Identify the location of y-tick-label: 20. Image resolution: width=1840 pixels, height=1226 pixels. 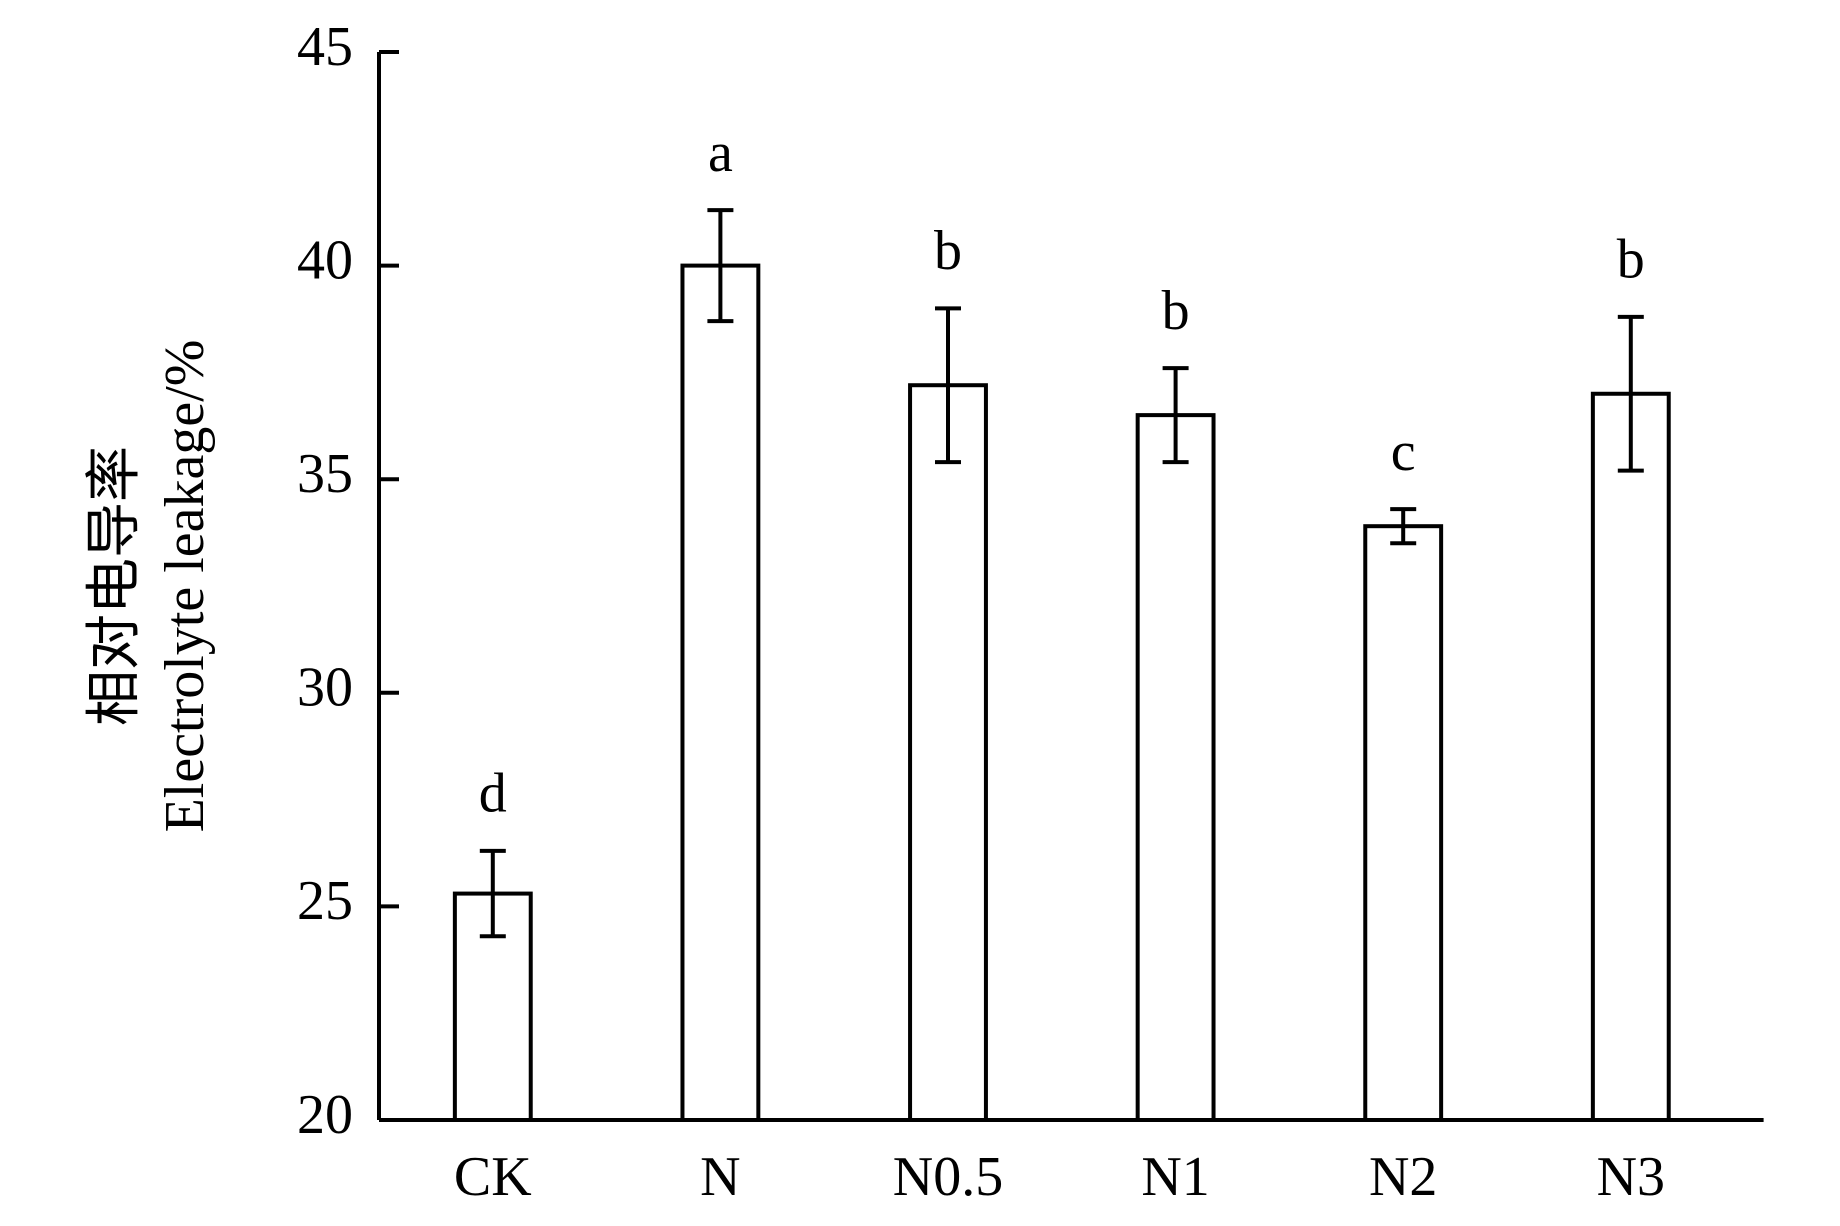
(325, 1115).